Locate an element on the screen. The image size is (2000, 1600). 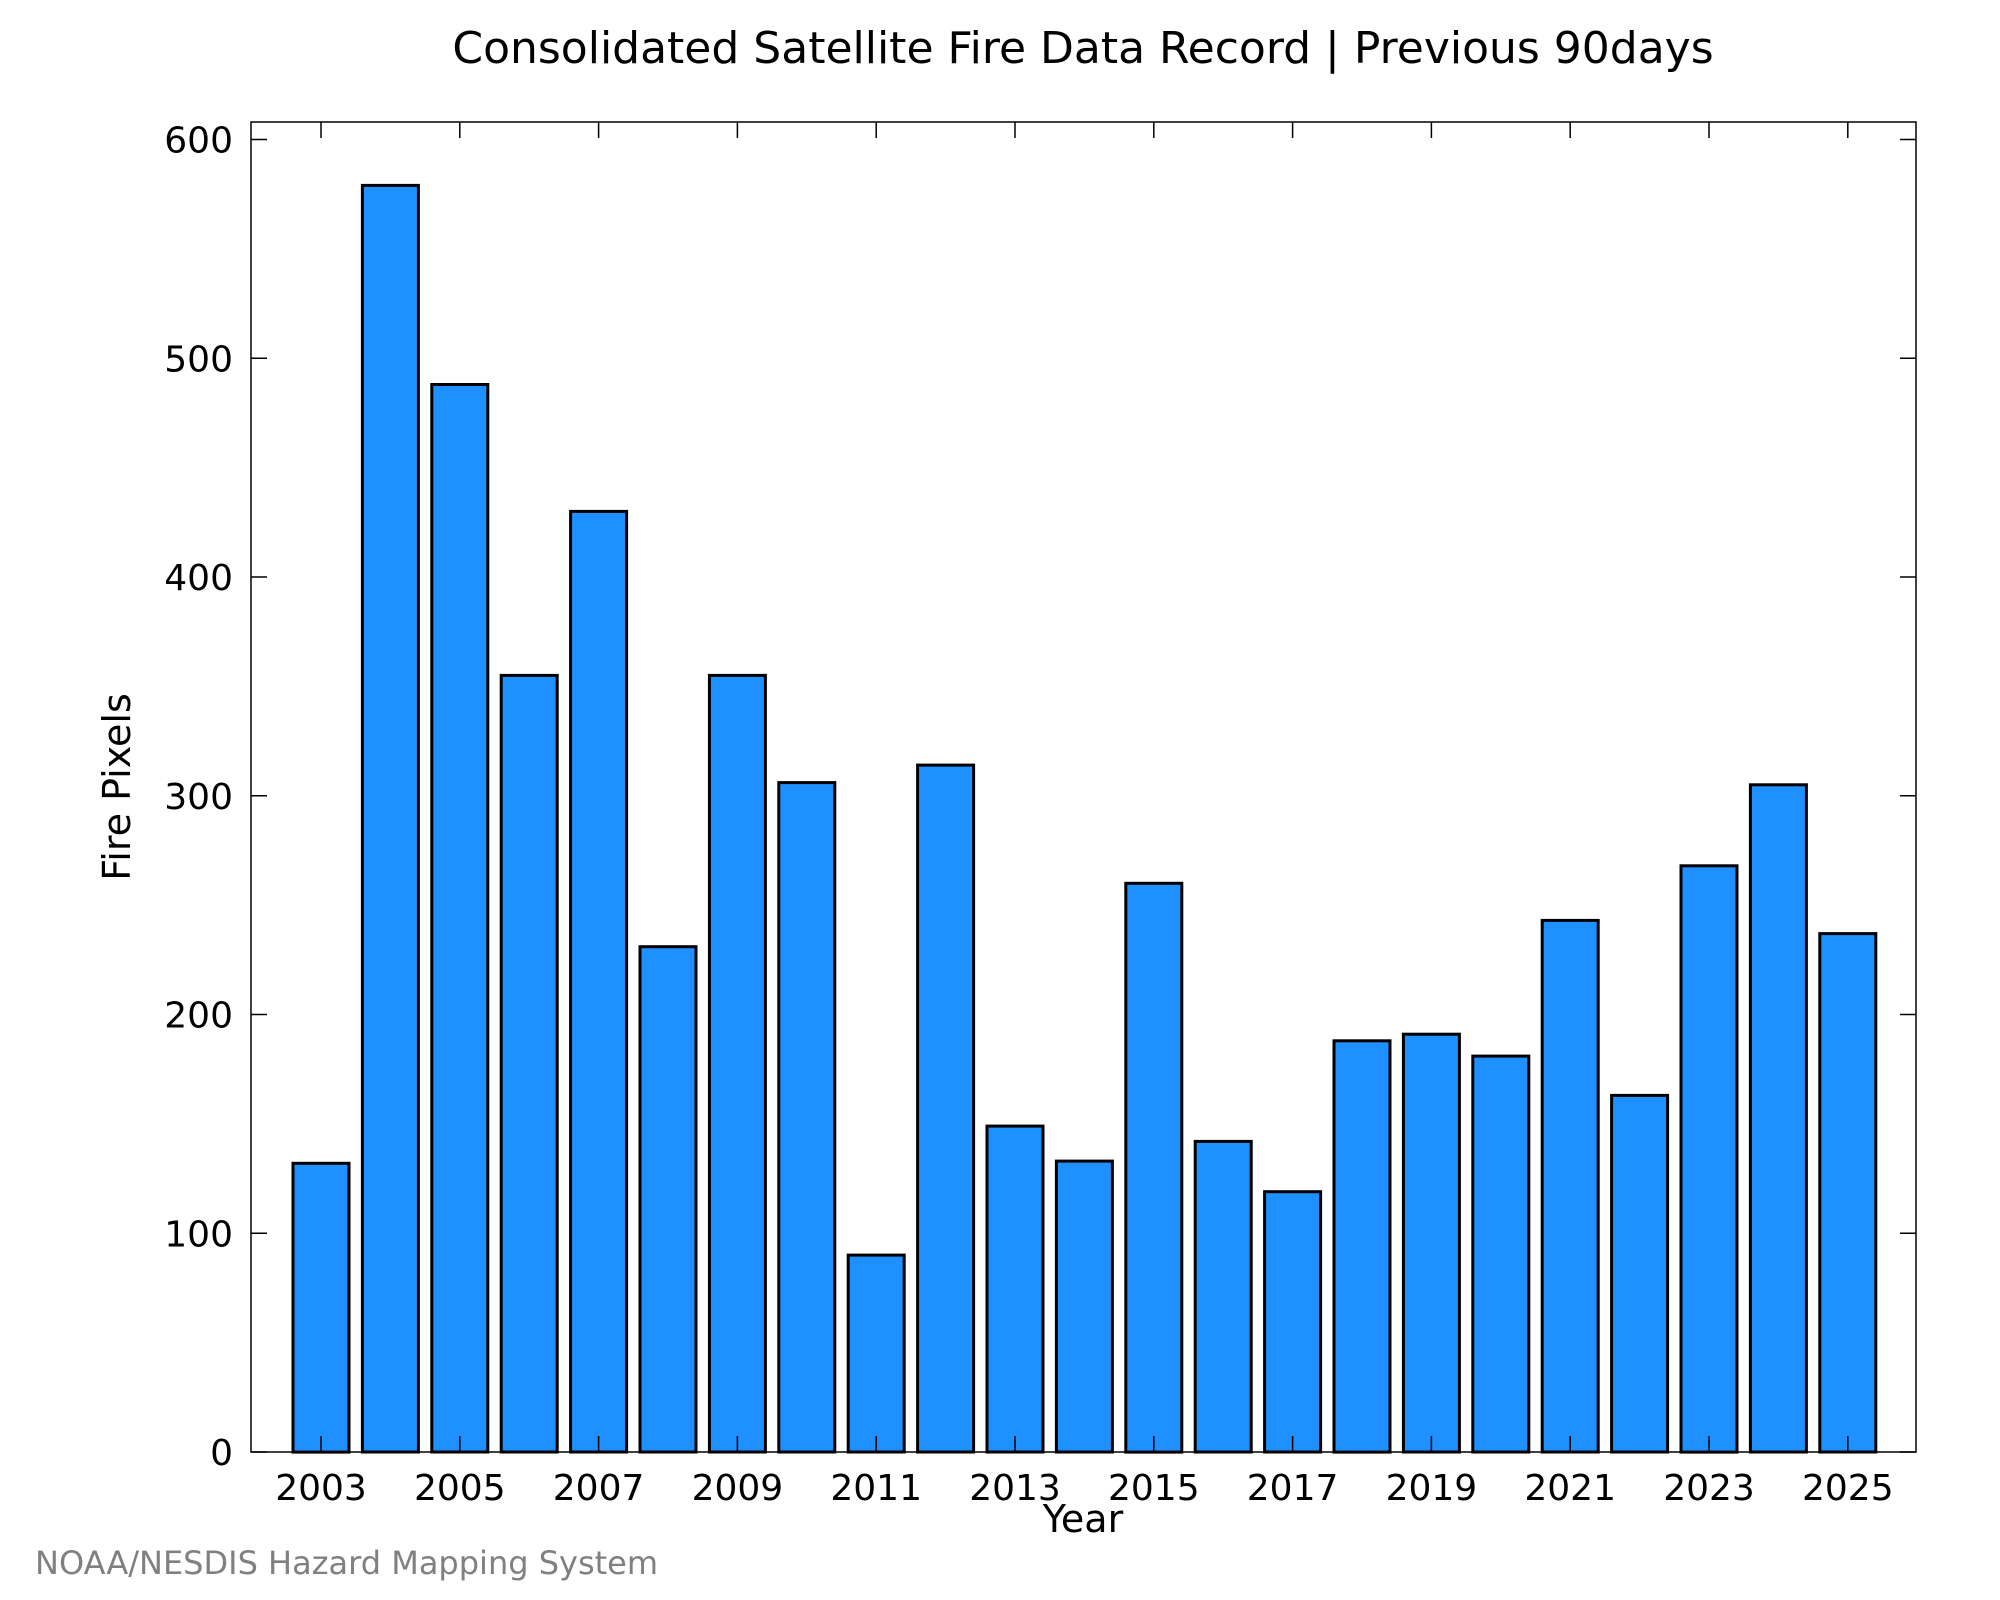
y-axis-label: Fire Pixels is located at coordinates (117, 787).